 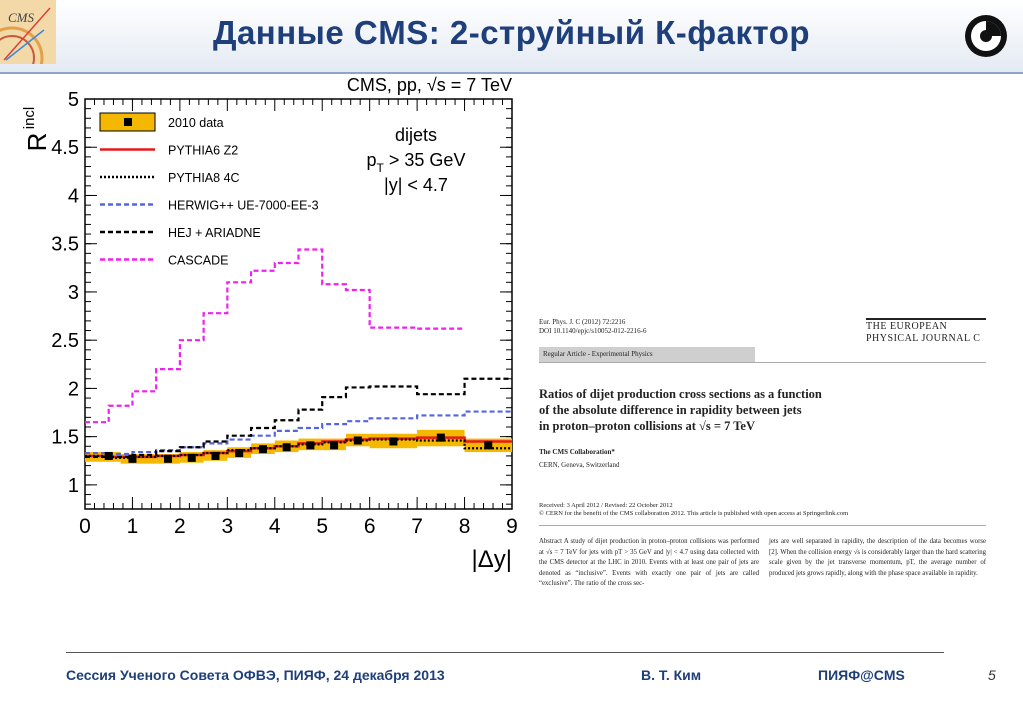 What do you see at coordinates (992, 675) in the screenshot?
I see `page-number: 5` at bounding box center [992, 675].